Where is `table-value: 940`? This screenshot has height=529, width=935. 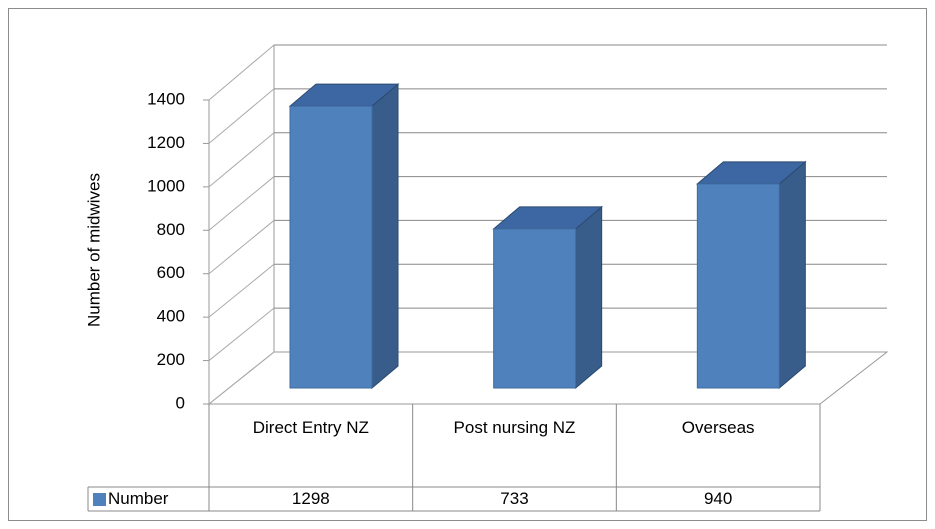
table-value: 940 is located at coordinates (718, 498).